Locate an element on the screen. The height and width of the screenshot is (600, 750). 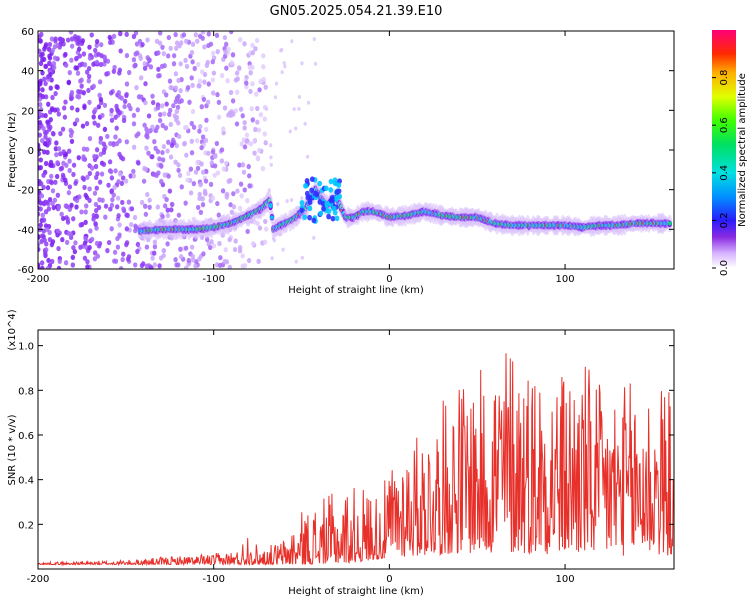
x-tick-label: -100 is located at coordinates (213, 279).